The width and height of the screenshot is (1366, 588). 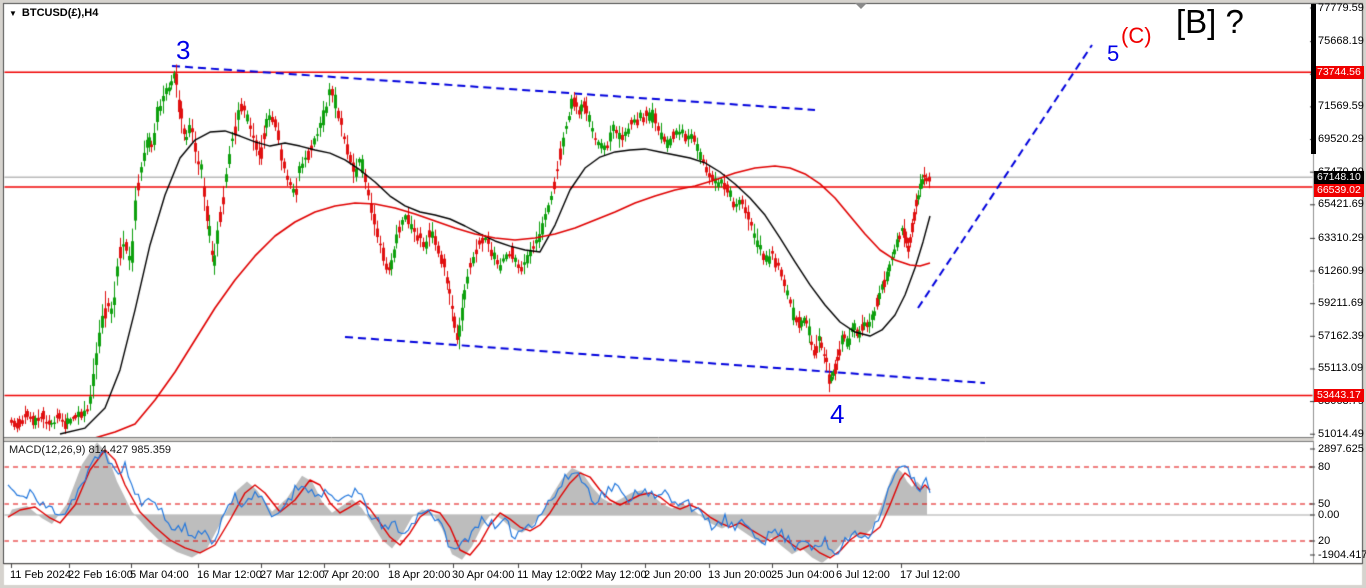 I want to click on object-anchor-triangle-icon, so click(x=861, y=6).